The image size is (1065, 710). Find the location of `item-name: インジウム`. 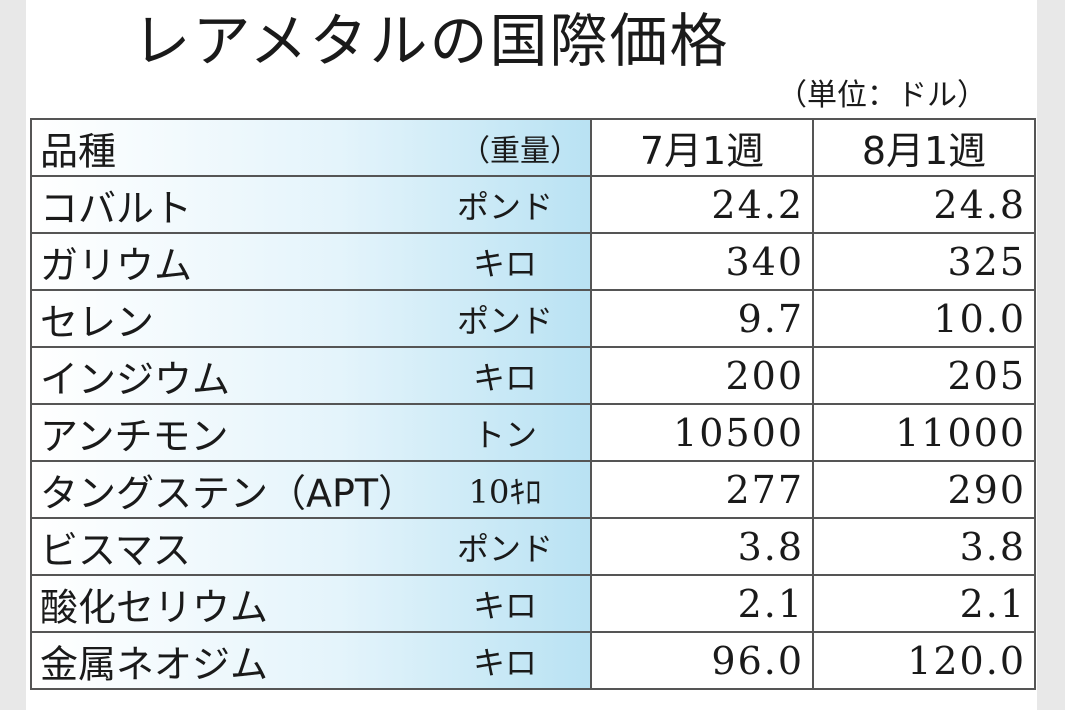

item-name: インジウム is located at coordinates (135, 379).